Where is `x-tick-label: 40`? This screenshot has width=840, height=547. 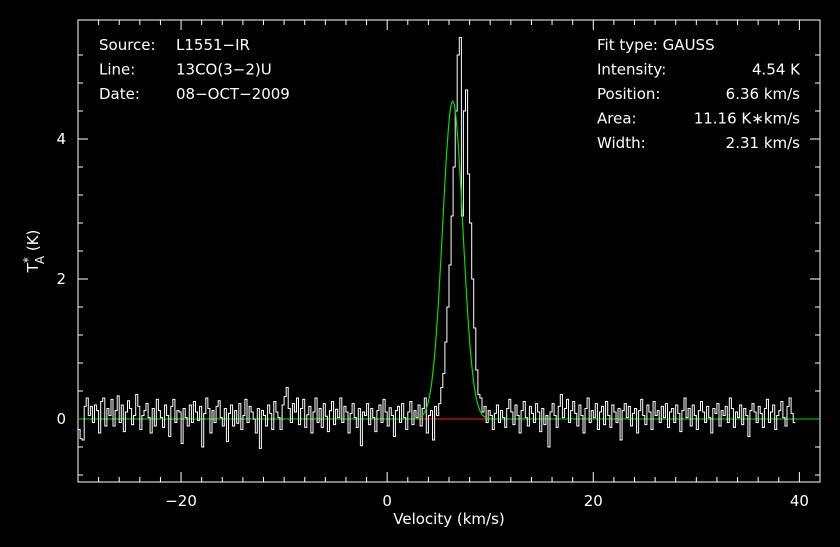 x-tick-label: 40 is located at coordinates (799, 501).